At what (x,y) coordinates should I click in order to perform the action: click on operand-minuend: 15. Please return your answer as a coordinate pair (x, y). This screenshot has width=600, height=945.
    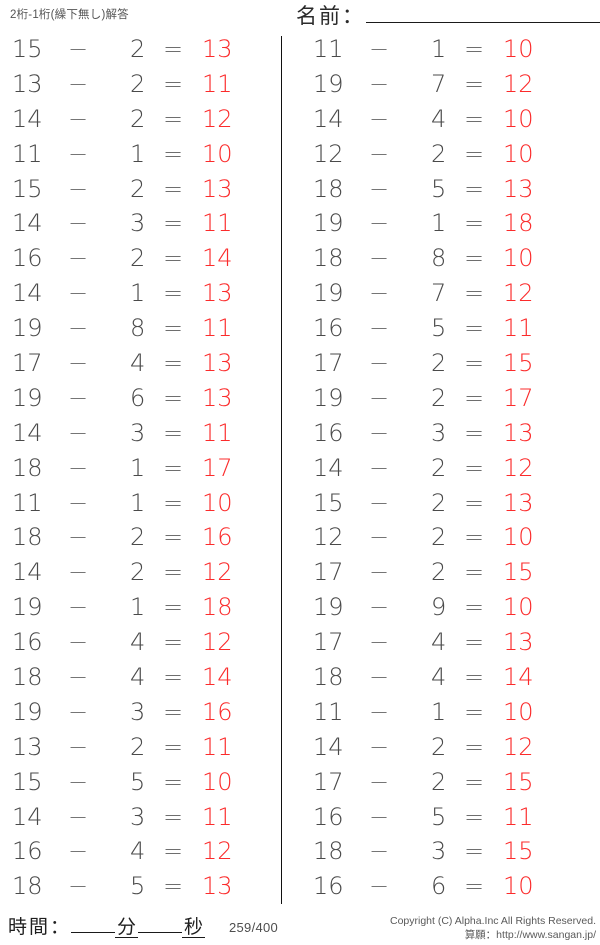
    Looking at the image, I should click on (27, 49).